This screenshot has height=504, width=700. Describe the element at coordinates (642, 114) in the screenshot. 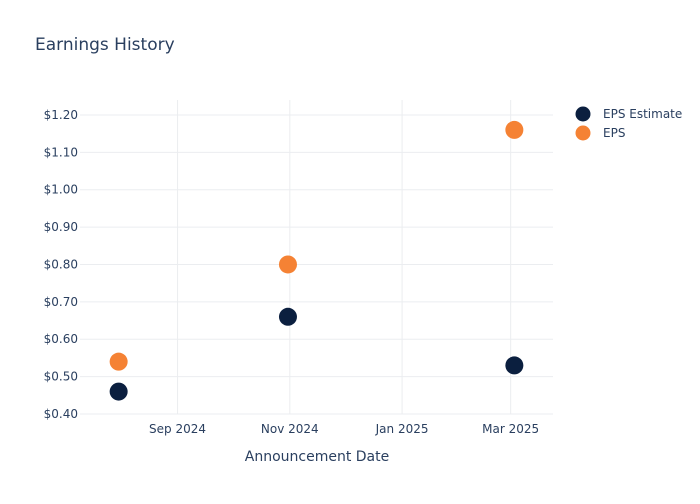

I see `legend-label: EPS Estimate` at that location.